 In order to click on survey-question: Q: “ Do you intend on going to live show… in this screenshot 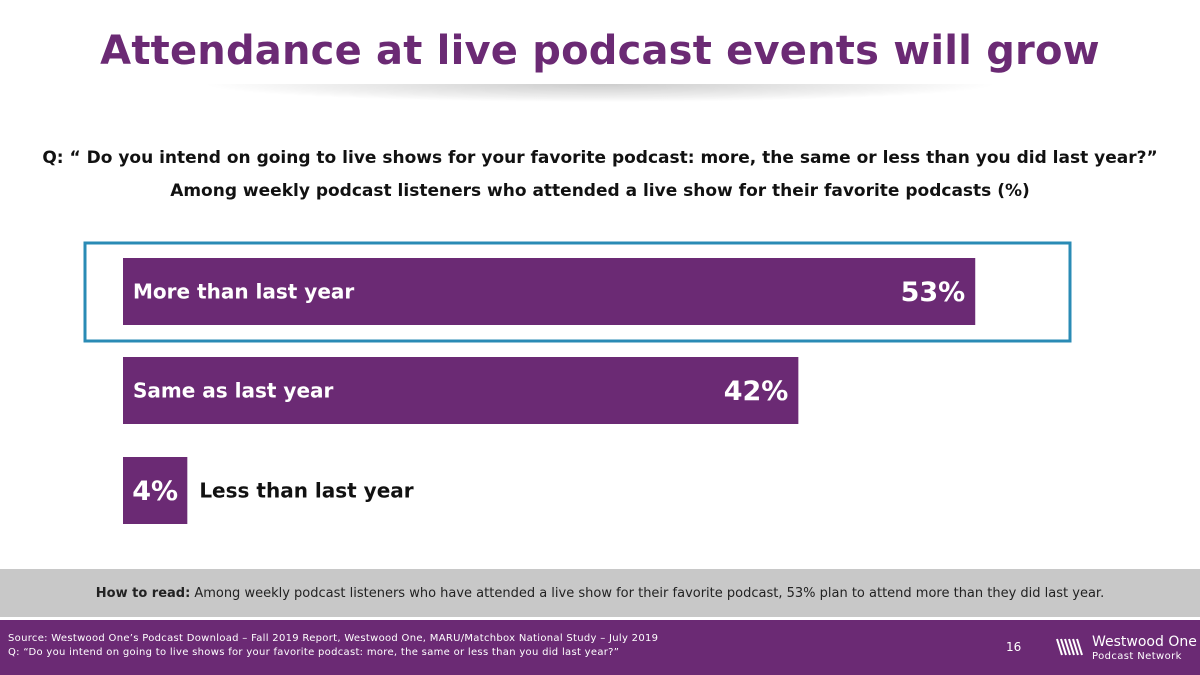, I will do `click(600, 158)`.